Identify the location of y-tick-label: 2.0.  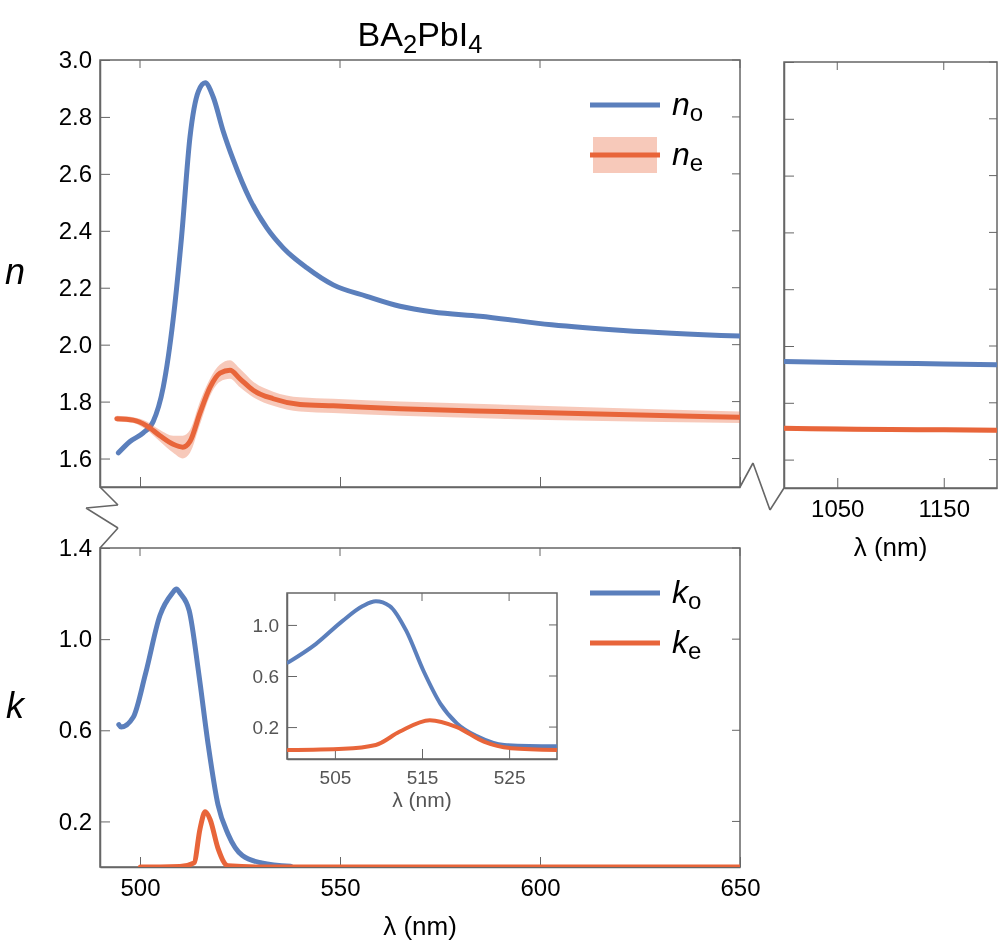
(75, 344).